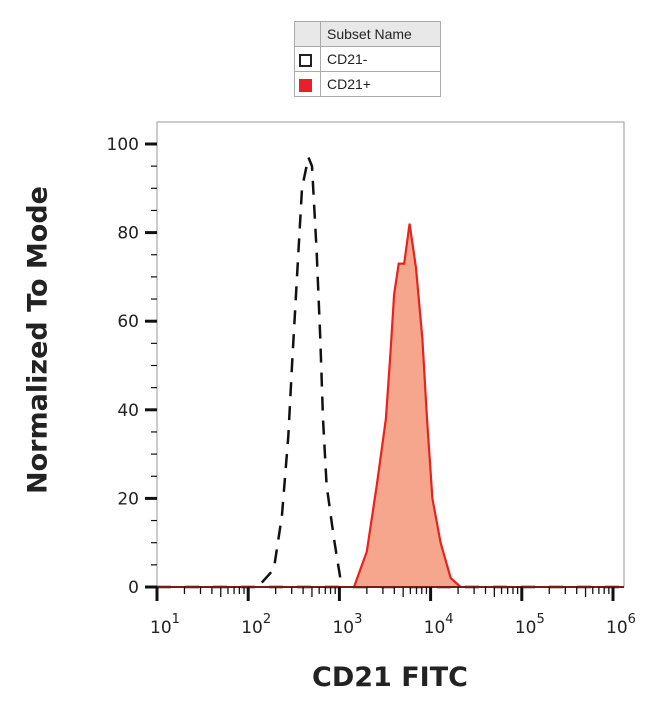 The image size is (650, 711). I want to click on cd21-pos-line, so click(407, 405).